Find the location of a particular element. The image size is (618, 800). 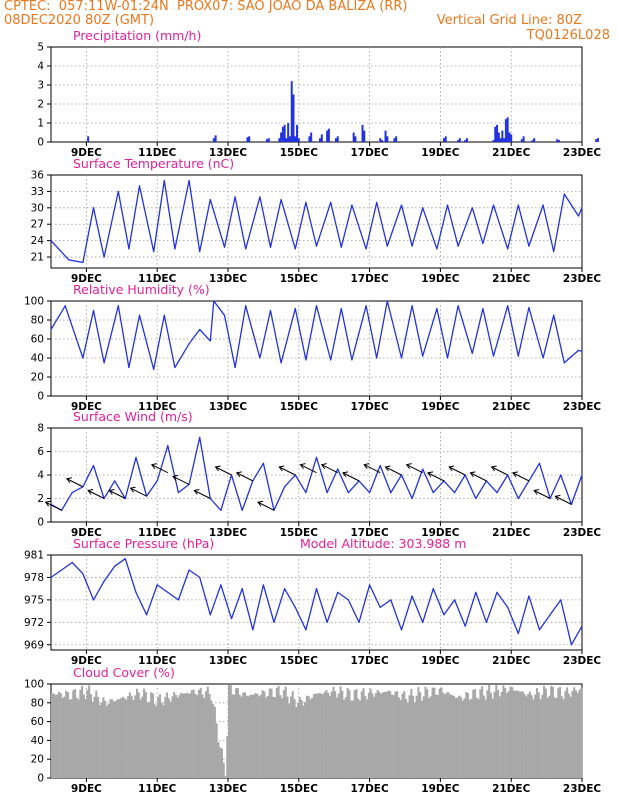

wind-xtick-label: 15DEC is located at coordinates (299, 533).